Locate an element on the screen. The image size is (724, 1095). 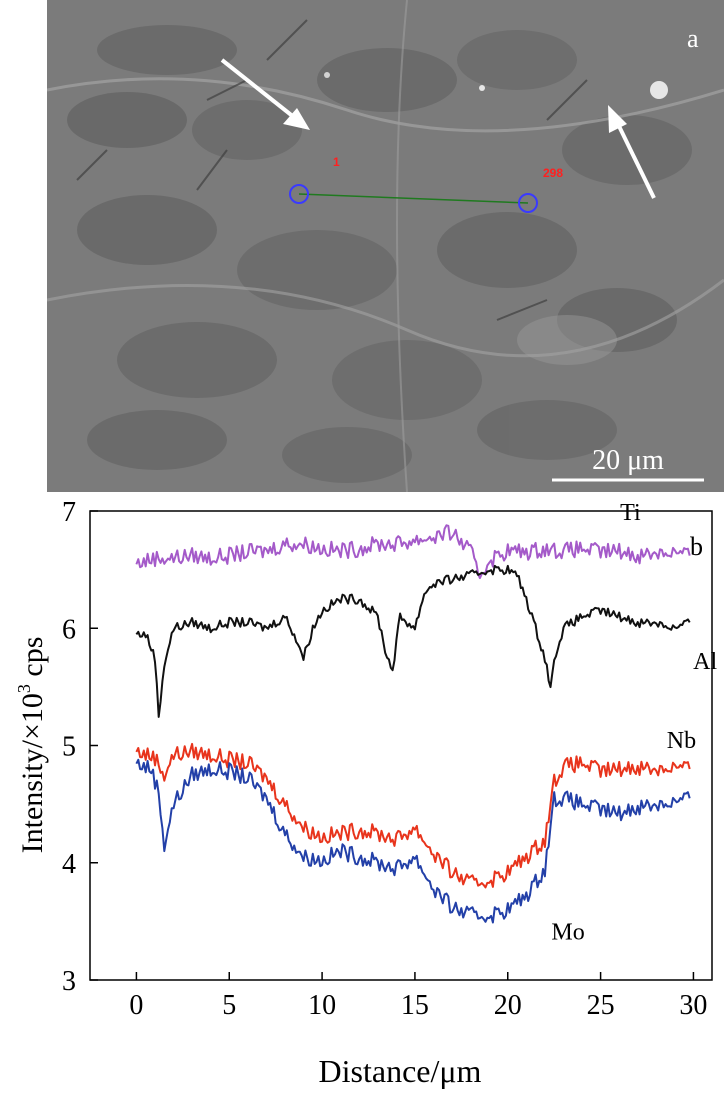
line-scan-start-label: 1 is located at coordinates (336, 162).